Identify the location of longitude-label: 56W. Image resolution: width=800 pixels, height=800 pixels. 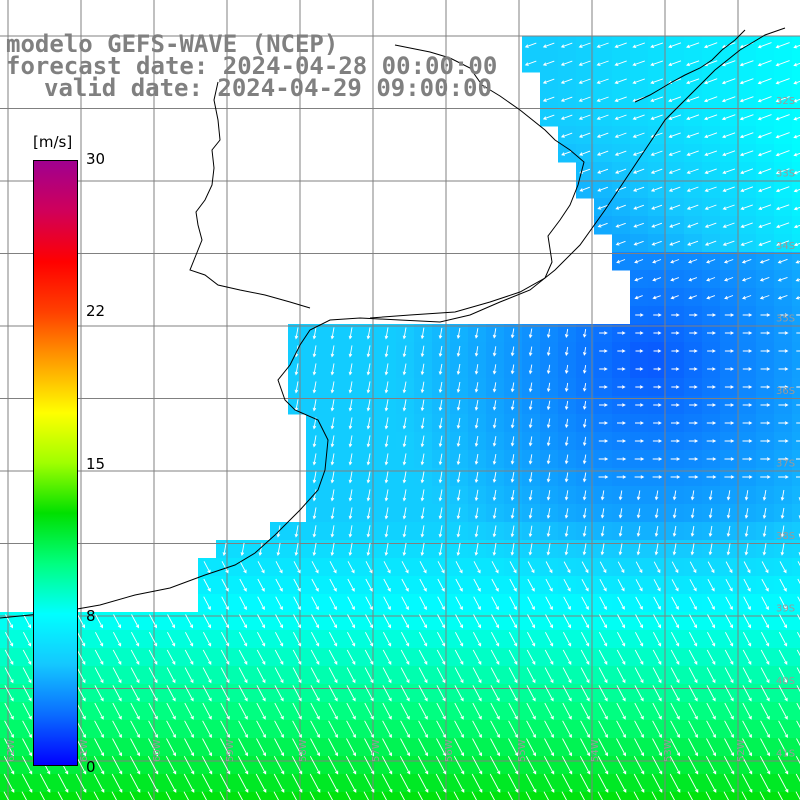
(449, 750).